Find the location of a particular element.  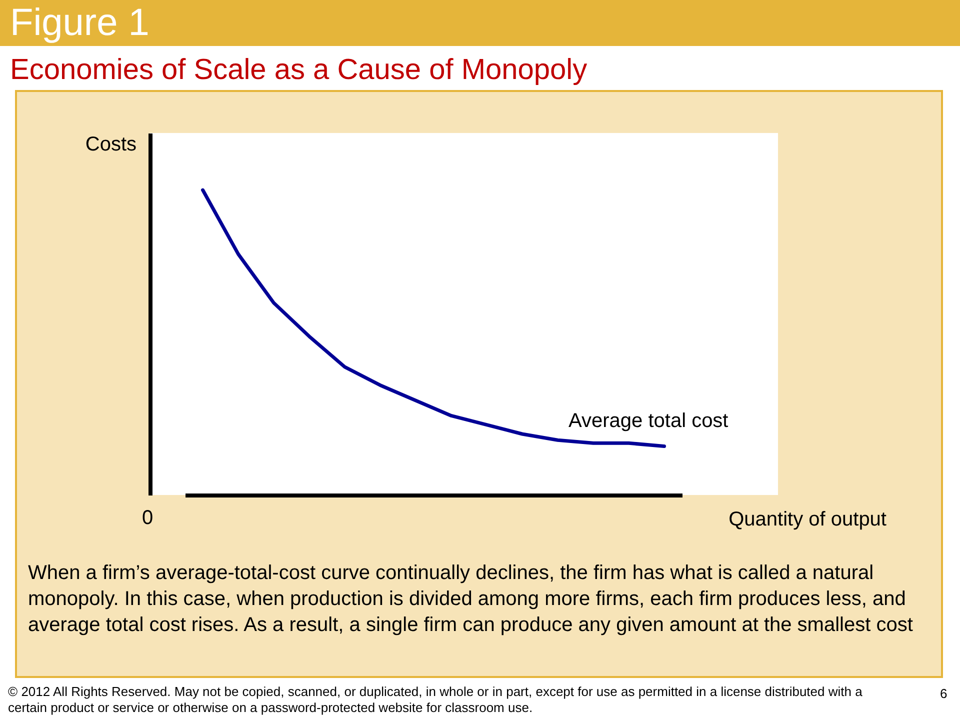

chart-subtitle: Economies of Scale as a Cause of Monopoly is located at coordinates (299, 70).